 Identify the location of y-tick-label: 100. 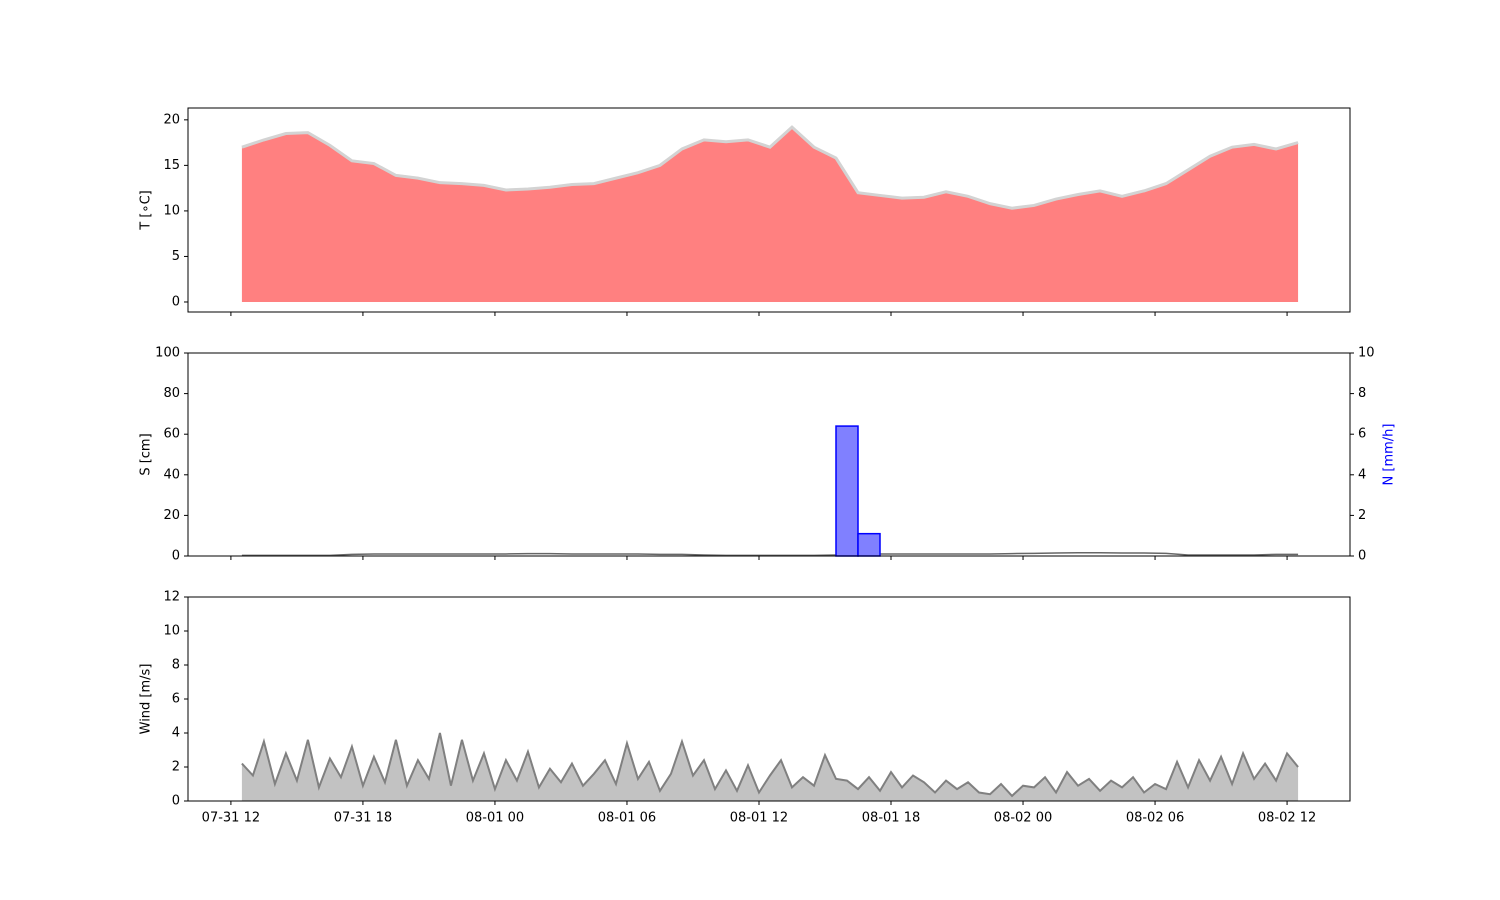
(167, 353).